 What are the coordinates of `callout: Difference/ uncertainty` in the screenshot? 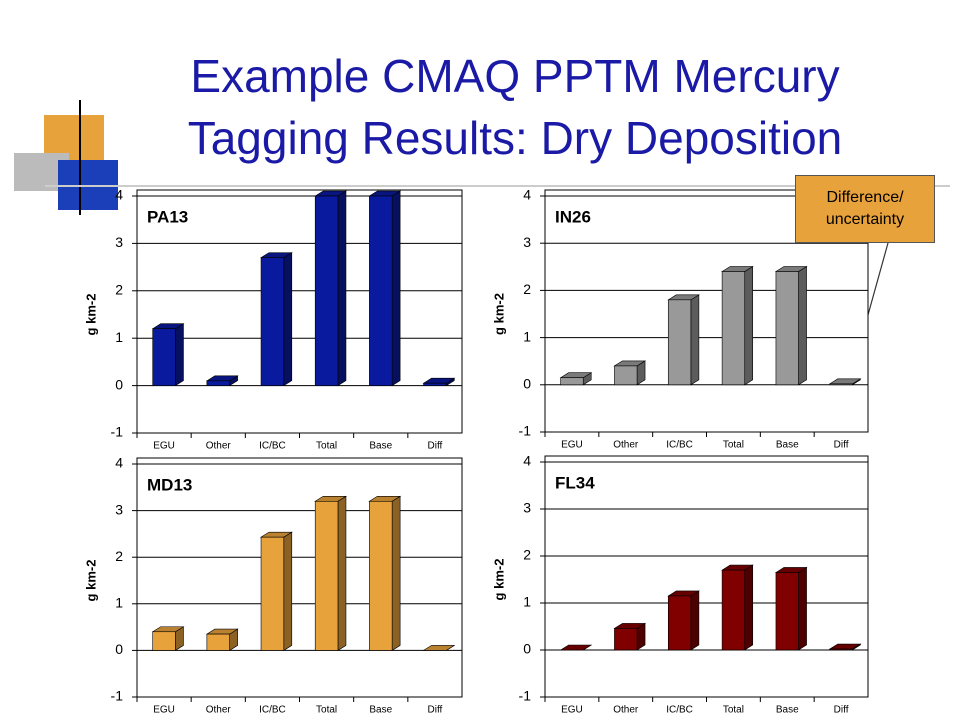 It's located at (865, 209).